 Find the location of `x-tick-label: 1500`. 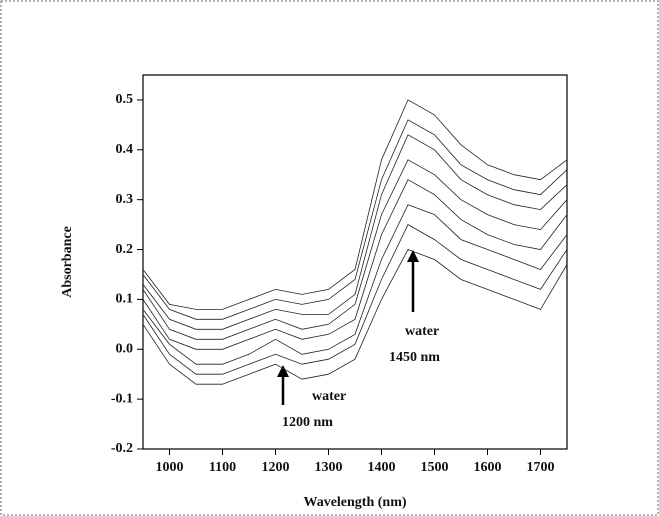

x-tick-label: 1500 is located at coordinates (435, 467).